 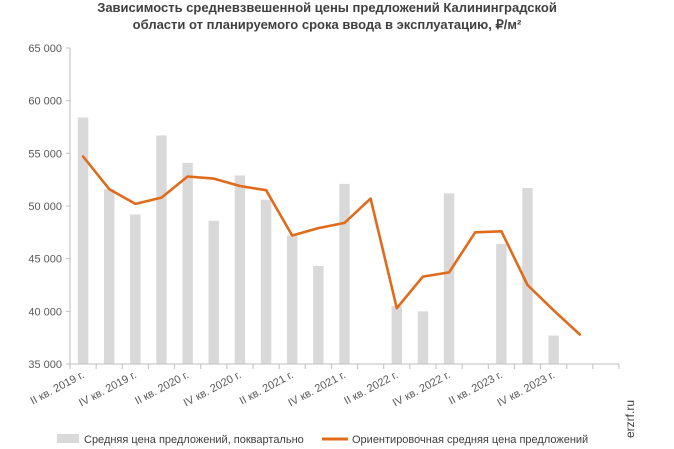 I want to click on legend-bar-swatch, so click(x=68, y=438).